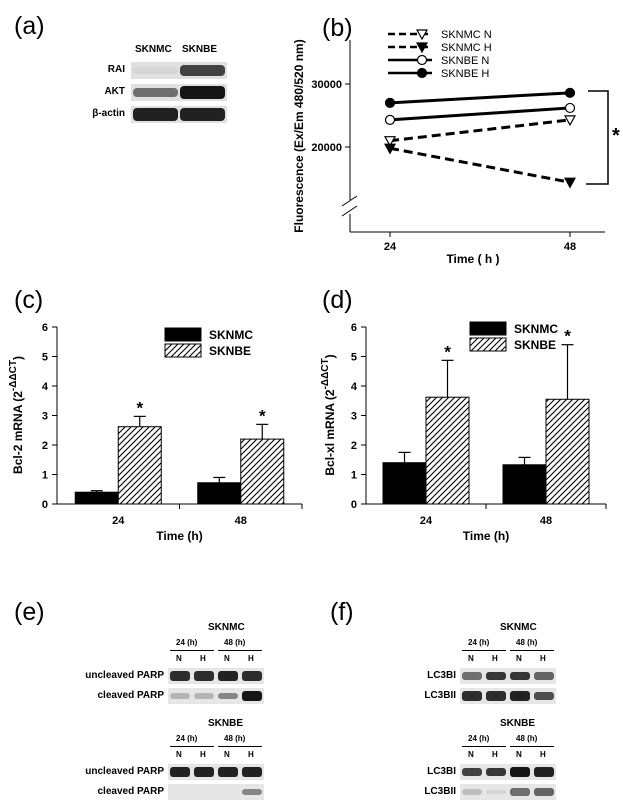  Describe the element at coordinates (354, 328) in the screenshot. I see `d-ytick-label: 6` at that location.